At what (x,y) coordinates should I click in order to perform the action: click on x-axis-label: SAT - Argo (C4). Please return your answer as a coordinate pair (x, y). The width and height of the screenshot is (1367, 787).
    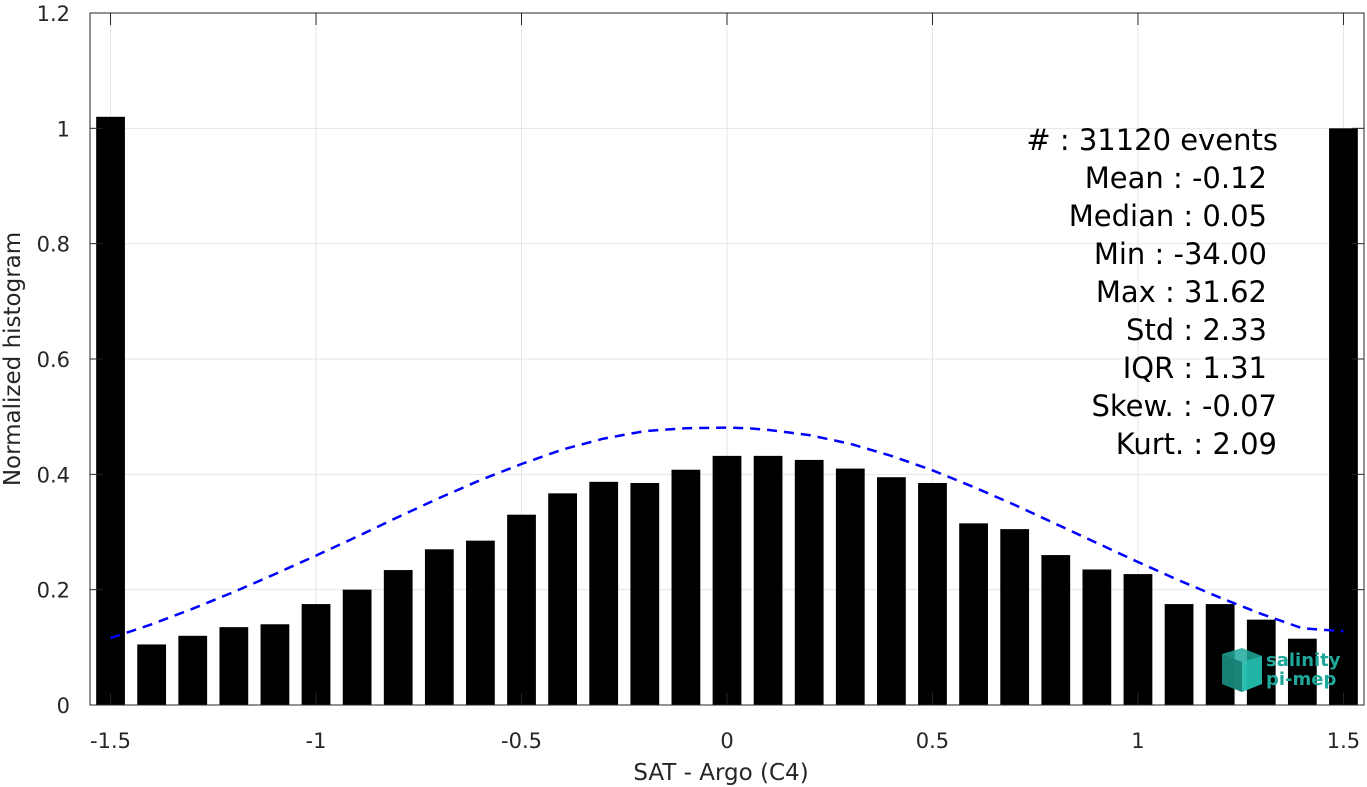
    Looking at the image, I should click on (720, 773).